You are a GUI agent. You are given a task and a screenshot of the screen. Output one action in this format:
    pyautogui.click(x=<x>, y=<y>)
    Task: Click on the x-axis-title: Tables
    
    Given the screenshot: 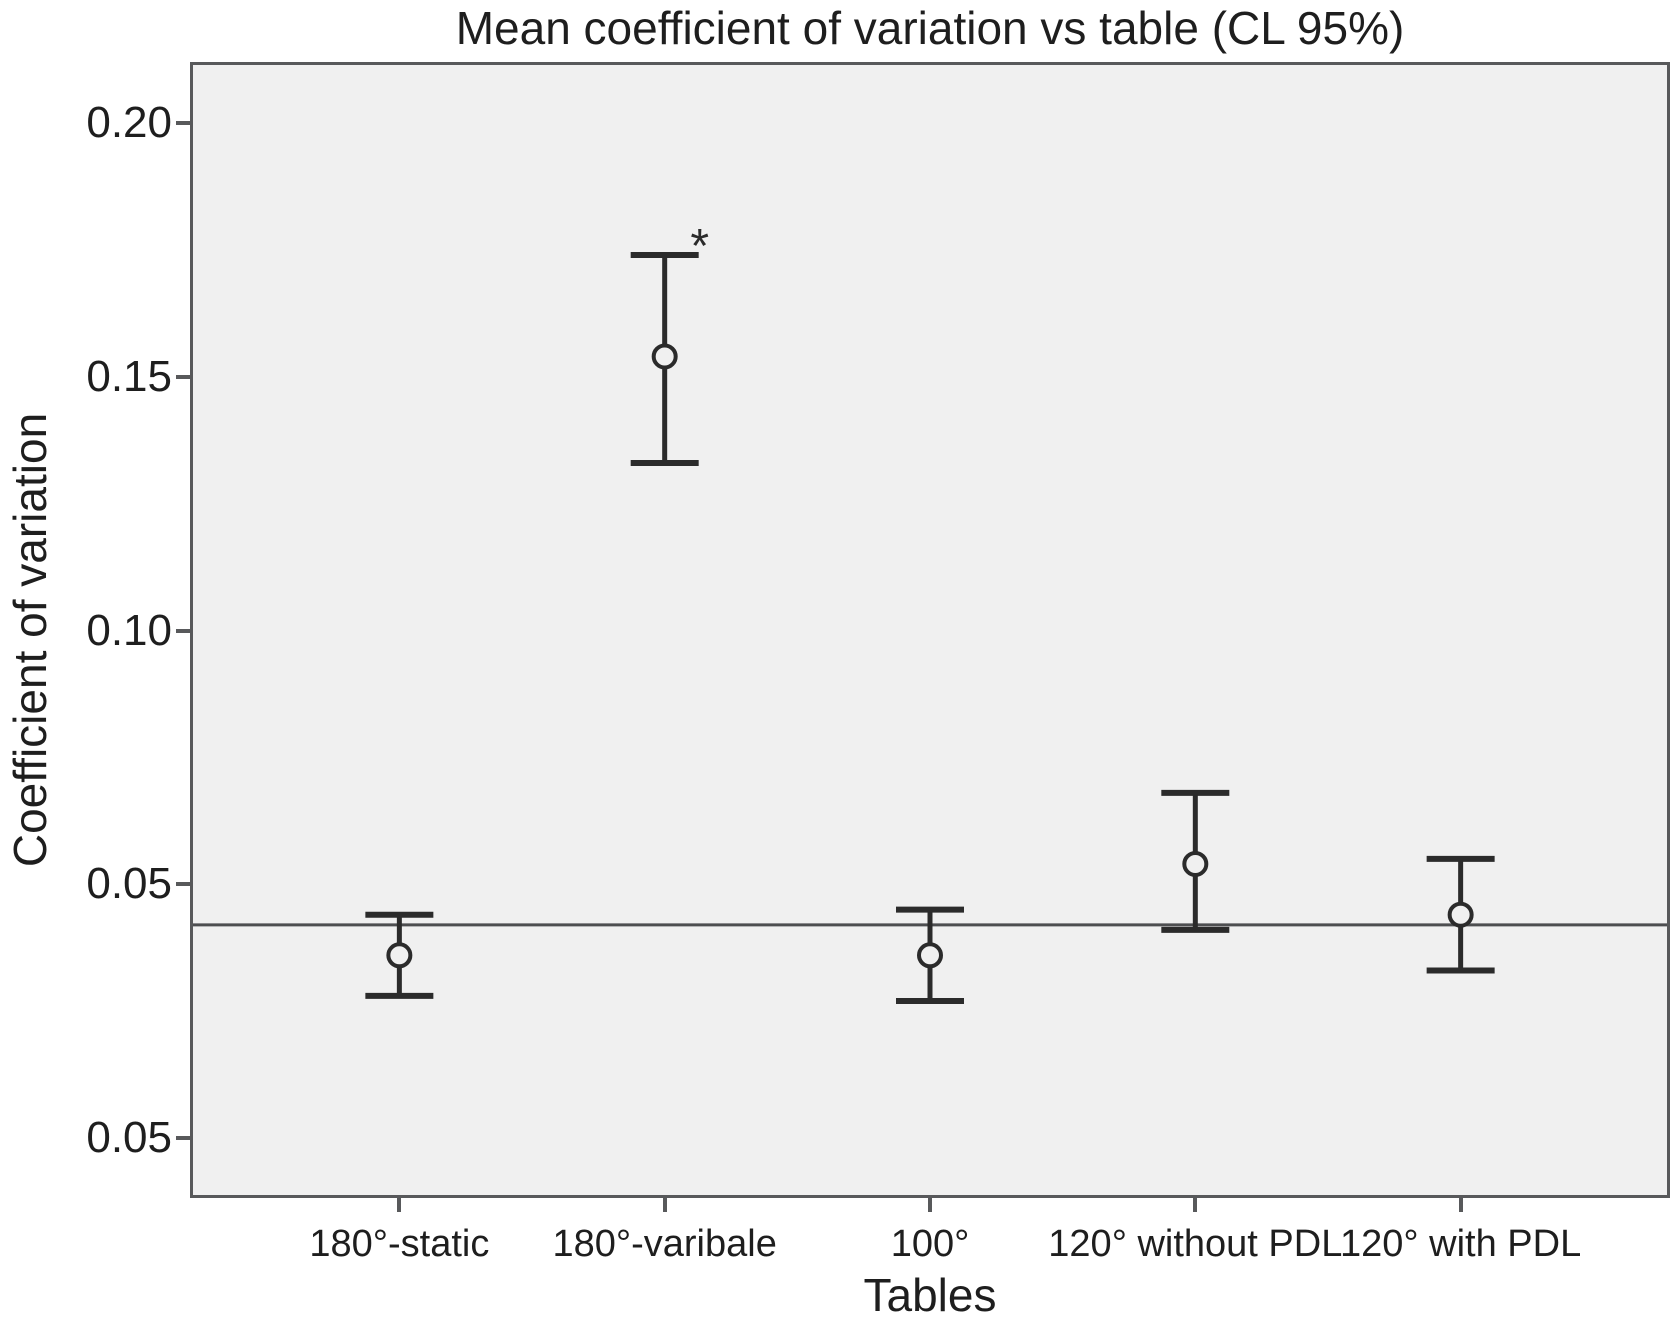 What is the action you would take?
    pyautogui.click(x=930, y=1295)
    